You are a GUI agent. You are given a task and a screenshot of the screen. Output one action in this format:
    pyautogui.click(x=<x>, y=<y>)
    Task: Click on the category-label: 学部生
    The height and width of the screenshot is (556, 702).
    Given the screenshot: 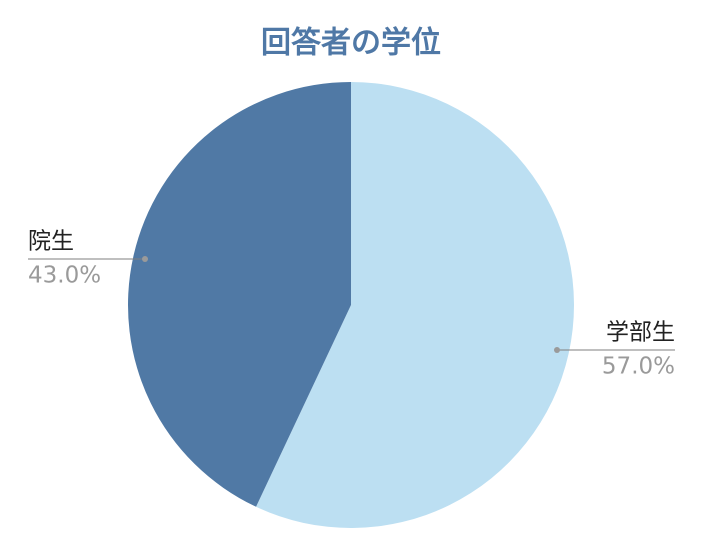 What is the action you would take?
    pyautogui.click(x=640, y=333)
    